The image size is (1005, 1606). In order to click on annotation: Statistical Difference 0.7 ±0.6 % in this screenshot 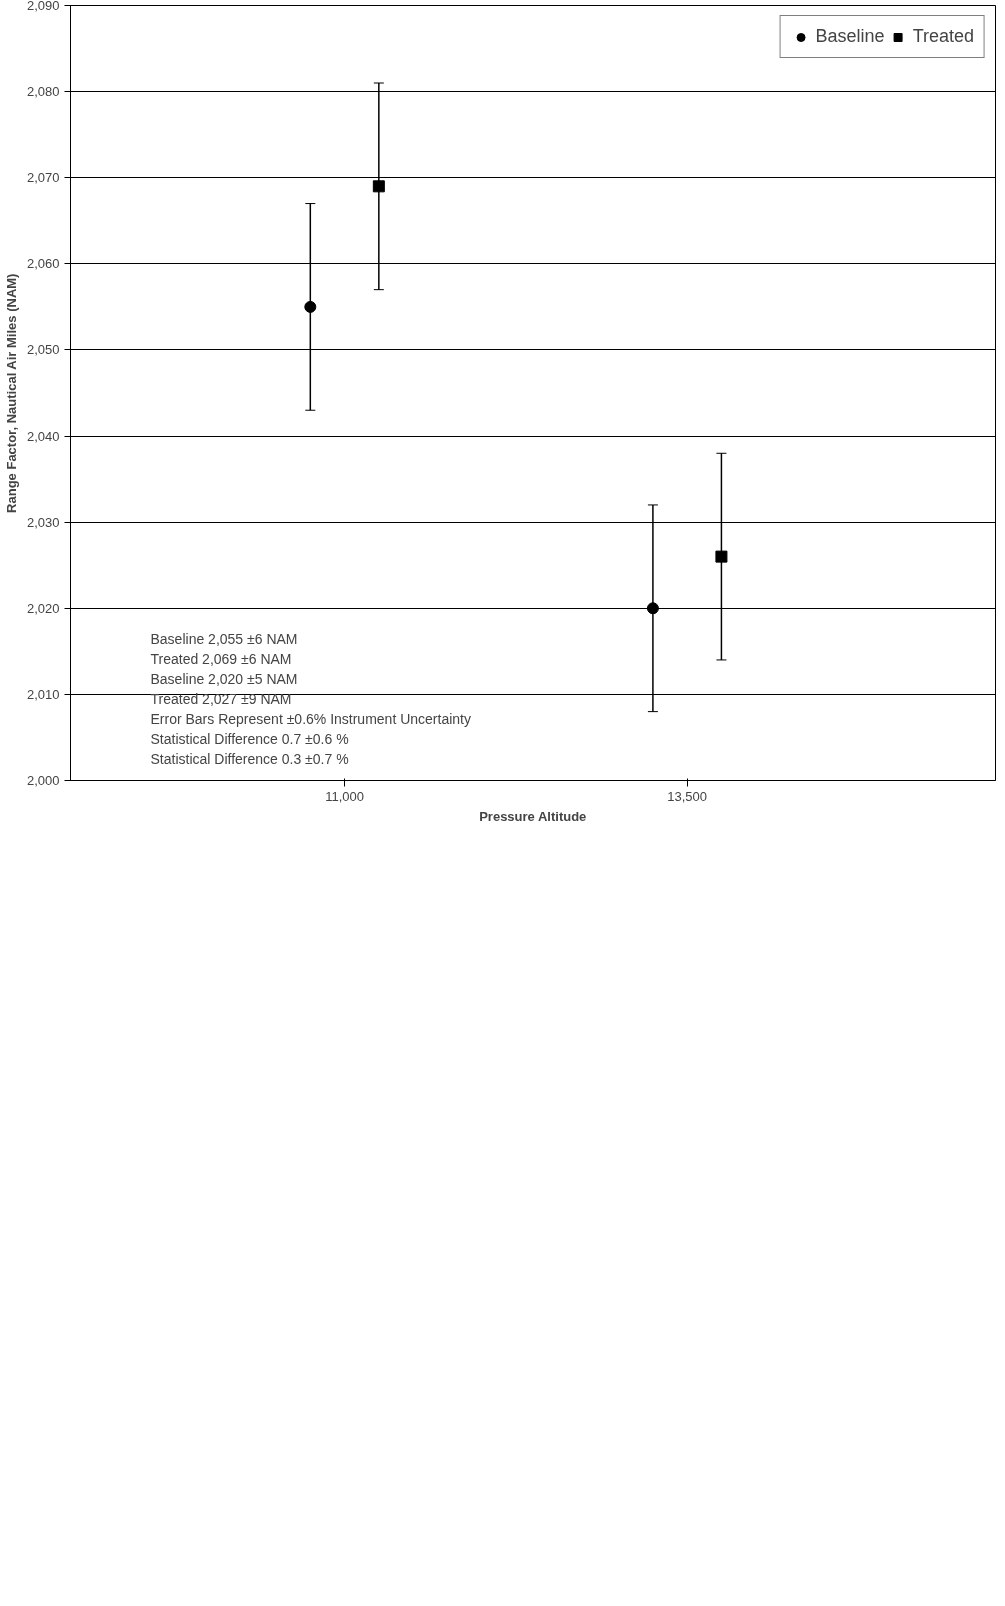, I will do `click(249, 738)`.